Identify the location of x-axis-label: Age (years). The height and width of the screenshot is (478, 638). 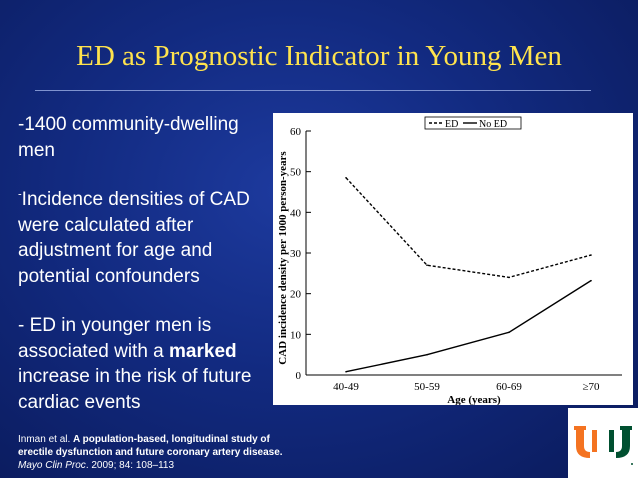
(474, 399).